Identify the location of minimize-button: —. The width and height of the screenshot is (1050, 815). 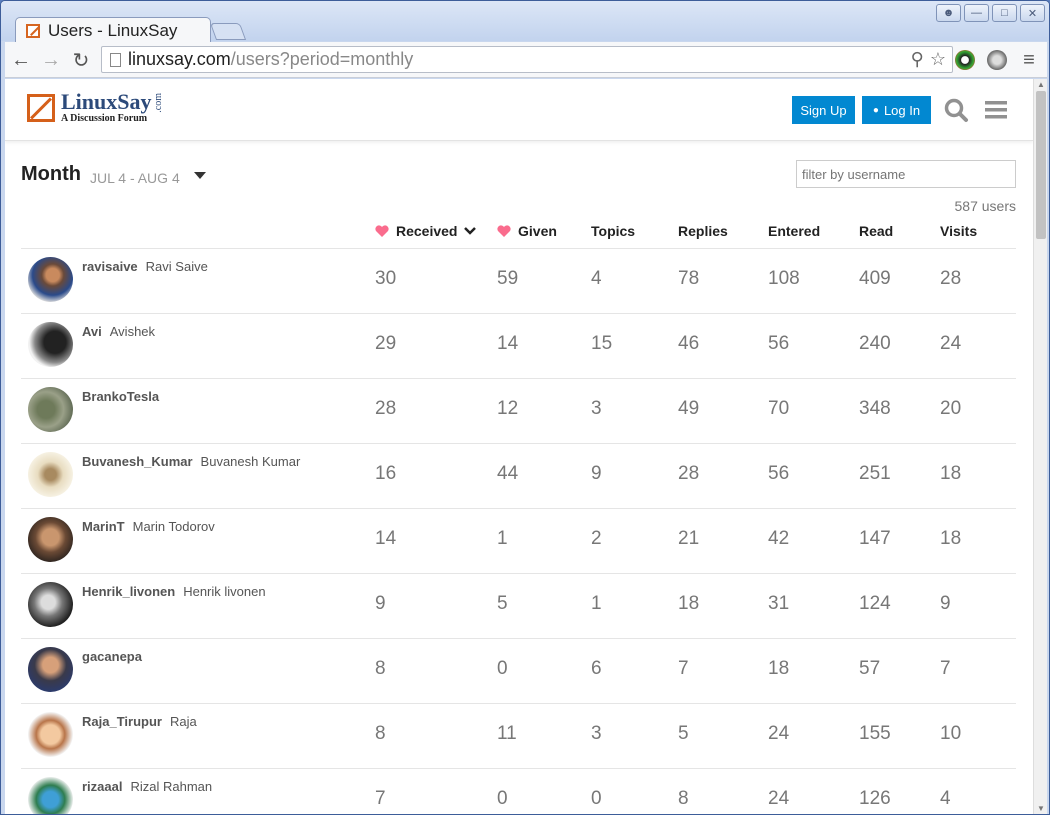
(976, 13).